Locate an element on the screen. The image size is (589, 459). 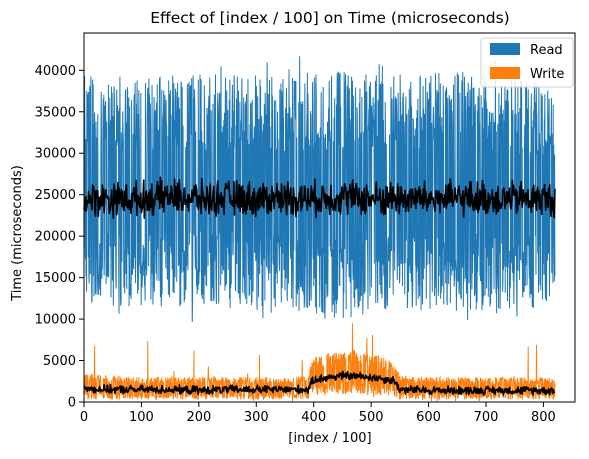
legend-label-write: Write is located at coordinates (547, 74).